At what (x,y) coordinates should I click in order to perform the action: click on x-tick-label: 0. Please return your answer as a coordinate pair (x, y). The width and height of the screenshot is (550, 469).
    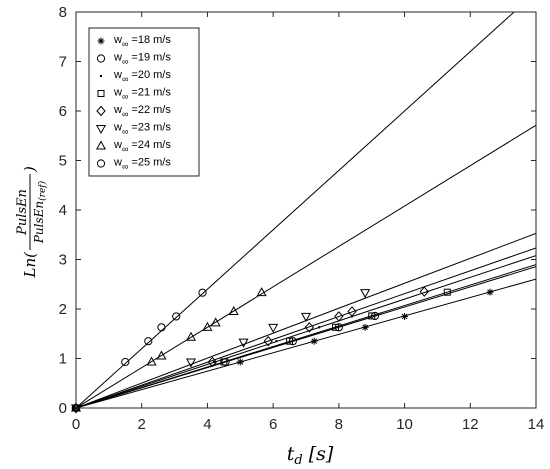
    Looking at the image, I should click on (76, 424).